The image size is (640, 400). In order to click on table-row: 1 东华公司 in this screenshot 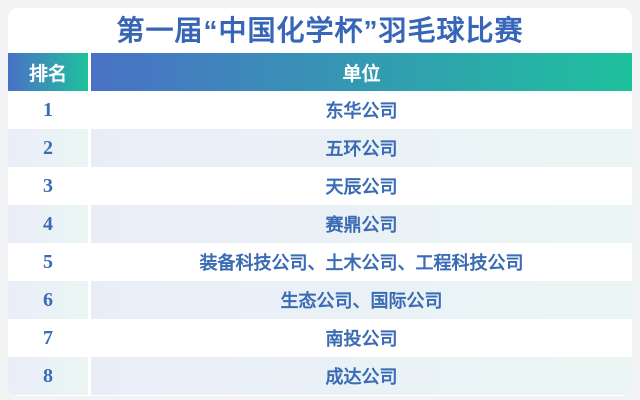, I will do `click(320, 110)`.